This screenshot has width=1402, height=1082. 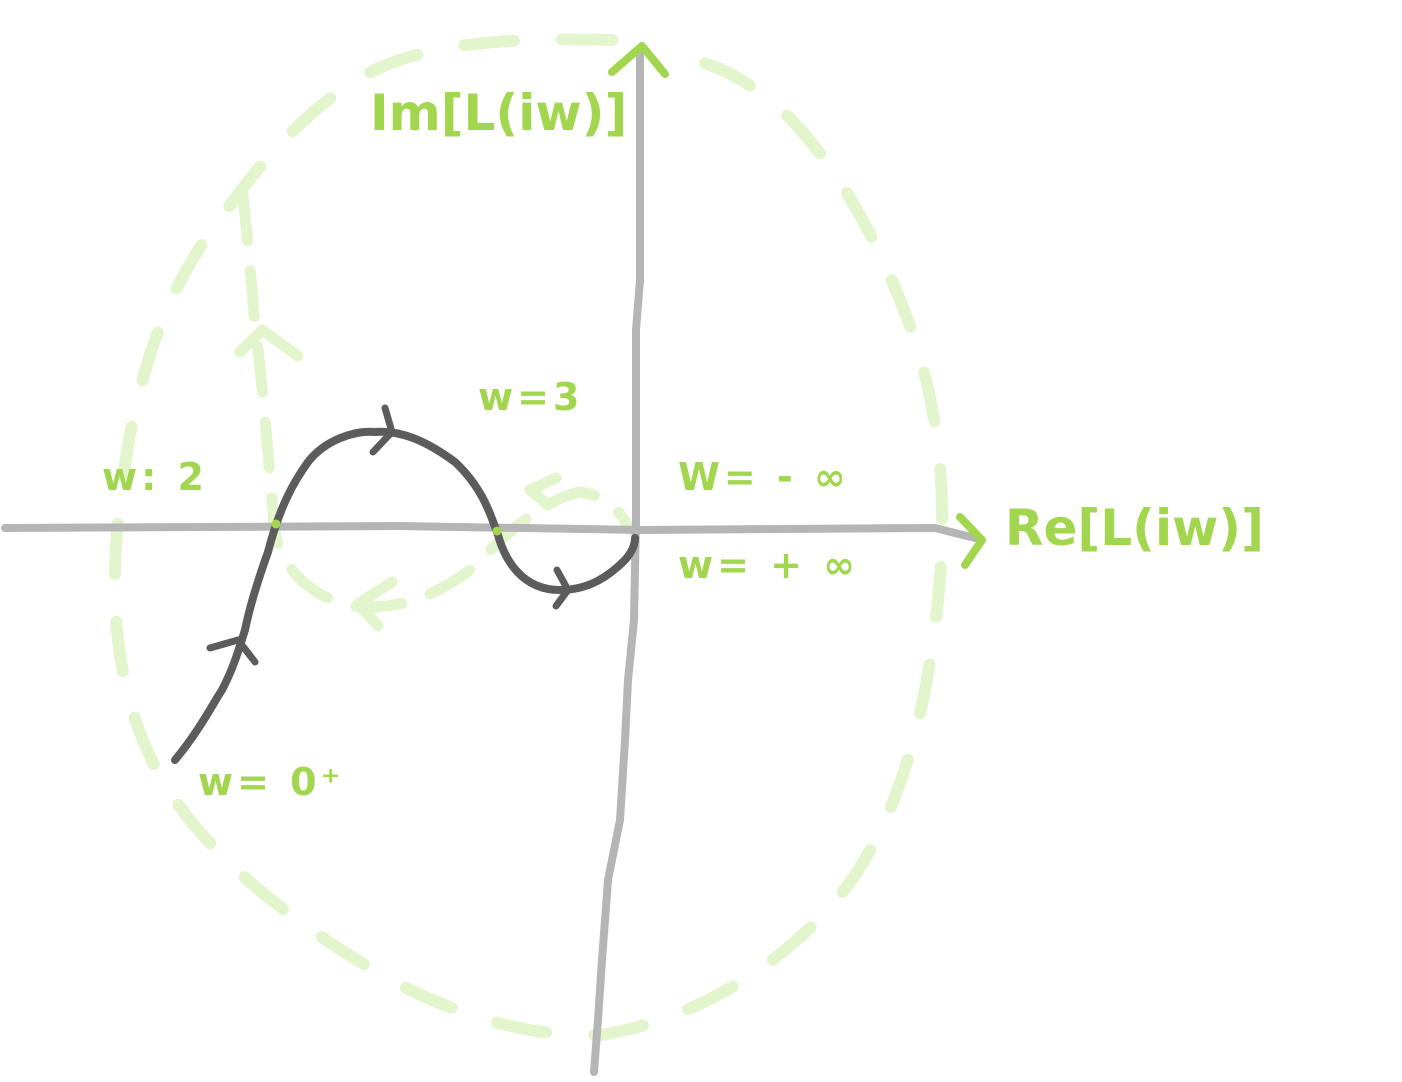 What do you see at coordinates (271, 782) in the screenshot?
I see `annotation-w-zero-plus: w= 0⁺` at bounding box center [271, 782].